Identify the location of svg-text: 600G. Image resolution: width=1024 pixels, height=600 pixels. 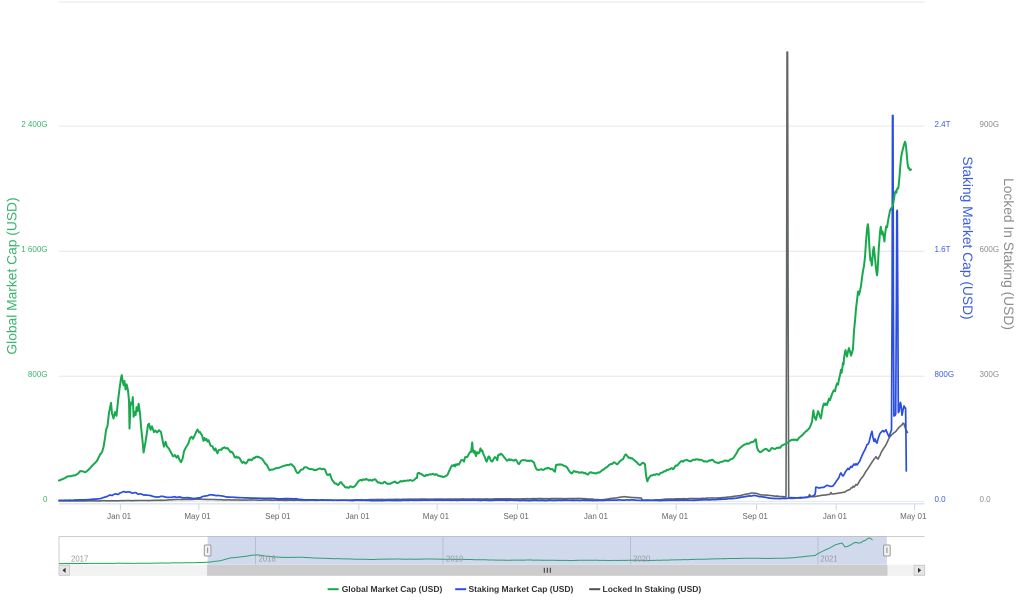
(990, 249).